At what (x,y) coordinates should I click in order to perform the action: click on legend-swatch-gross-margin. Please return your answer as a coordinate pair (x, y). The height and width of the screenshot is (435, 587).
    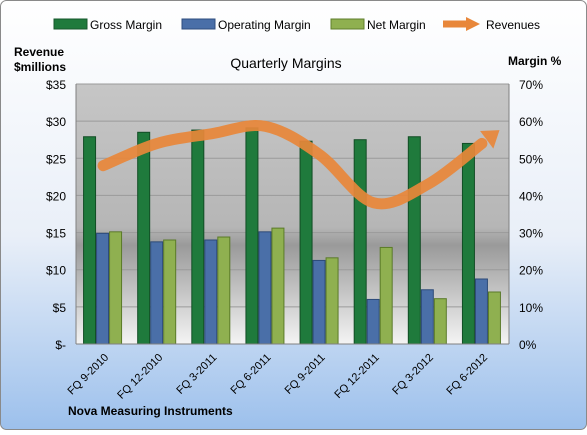
    Looking at the image, I should click on (70, 24).